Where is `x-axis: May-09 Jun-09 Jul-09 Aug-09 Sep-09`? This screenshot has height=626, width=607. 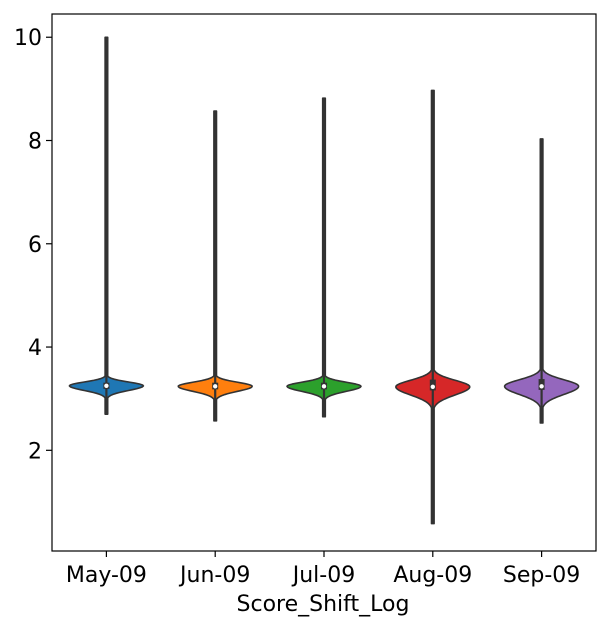 x-axis: May-09 Jun-09 Jul-09 Aug-09 Sep-09 is located at coordinates (323, 569).